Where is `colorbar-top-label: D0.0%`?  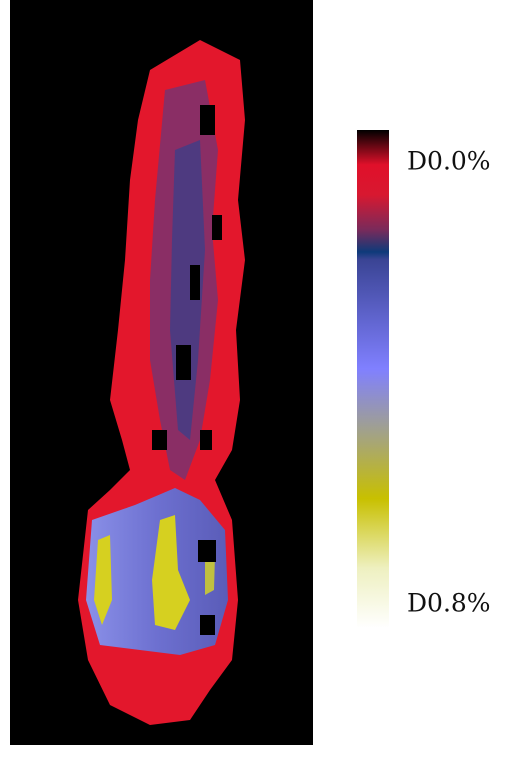 colorbar-top-label: D0.0% is located at coordinates (449, 161).